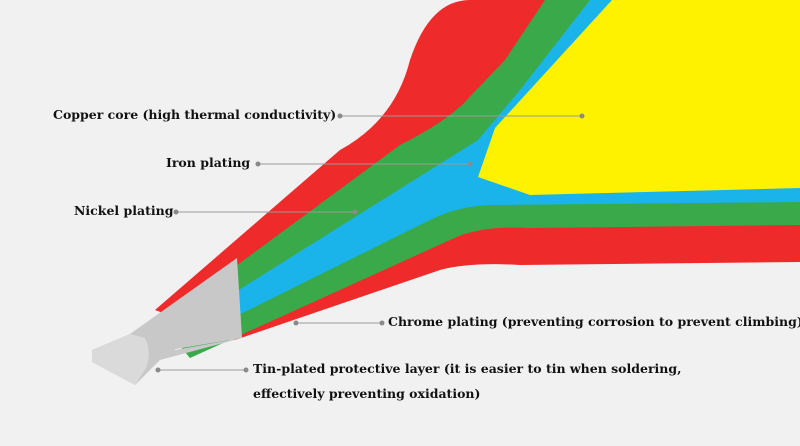 The image size is (800, 446). Describe the element at coordinates (176, 212) in the screenshot. I see `leader-dot-nickel-plating` at that location.